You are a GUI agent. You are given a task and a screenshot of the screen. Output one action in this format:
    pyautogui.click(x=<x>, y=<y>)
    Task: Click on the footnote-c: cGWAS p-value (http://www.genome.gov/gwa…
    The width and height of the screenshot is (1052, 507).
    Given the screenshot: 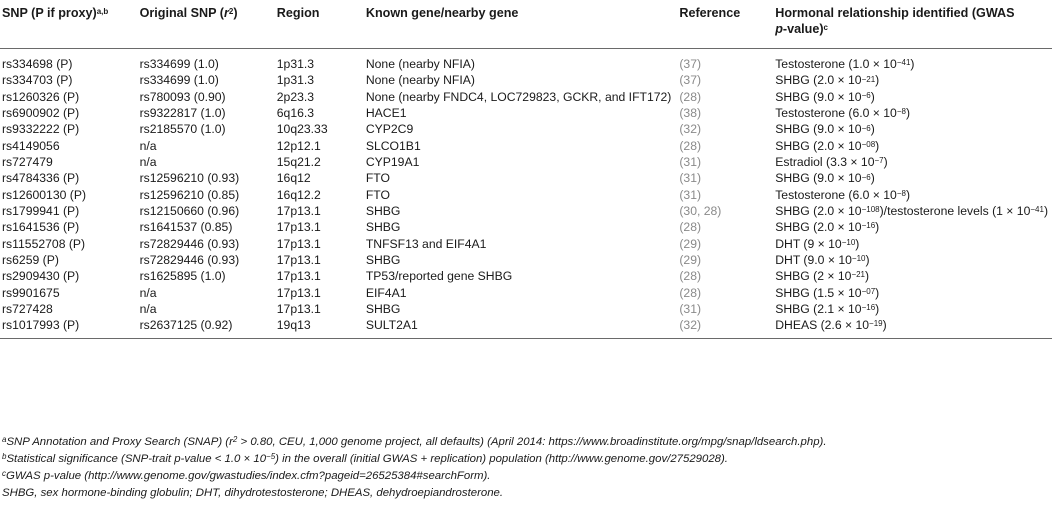 What is the action you would take?
    pyautogui.click(x=246, y=476)
    